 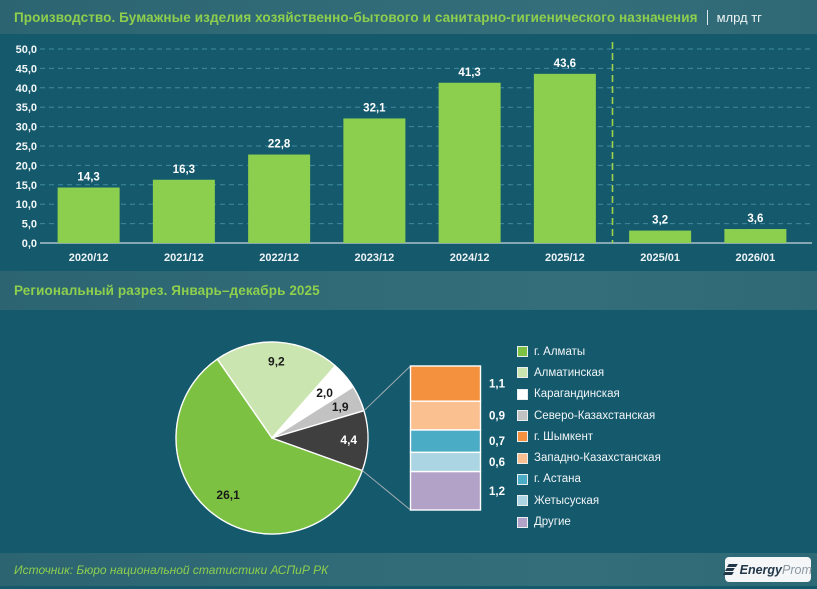 I want to click on bar-value-label: 14,3, so click(x=88, y=178).